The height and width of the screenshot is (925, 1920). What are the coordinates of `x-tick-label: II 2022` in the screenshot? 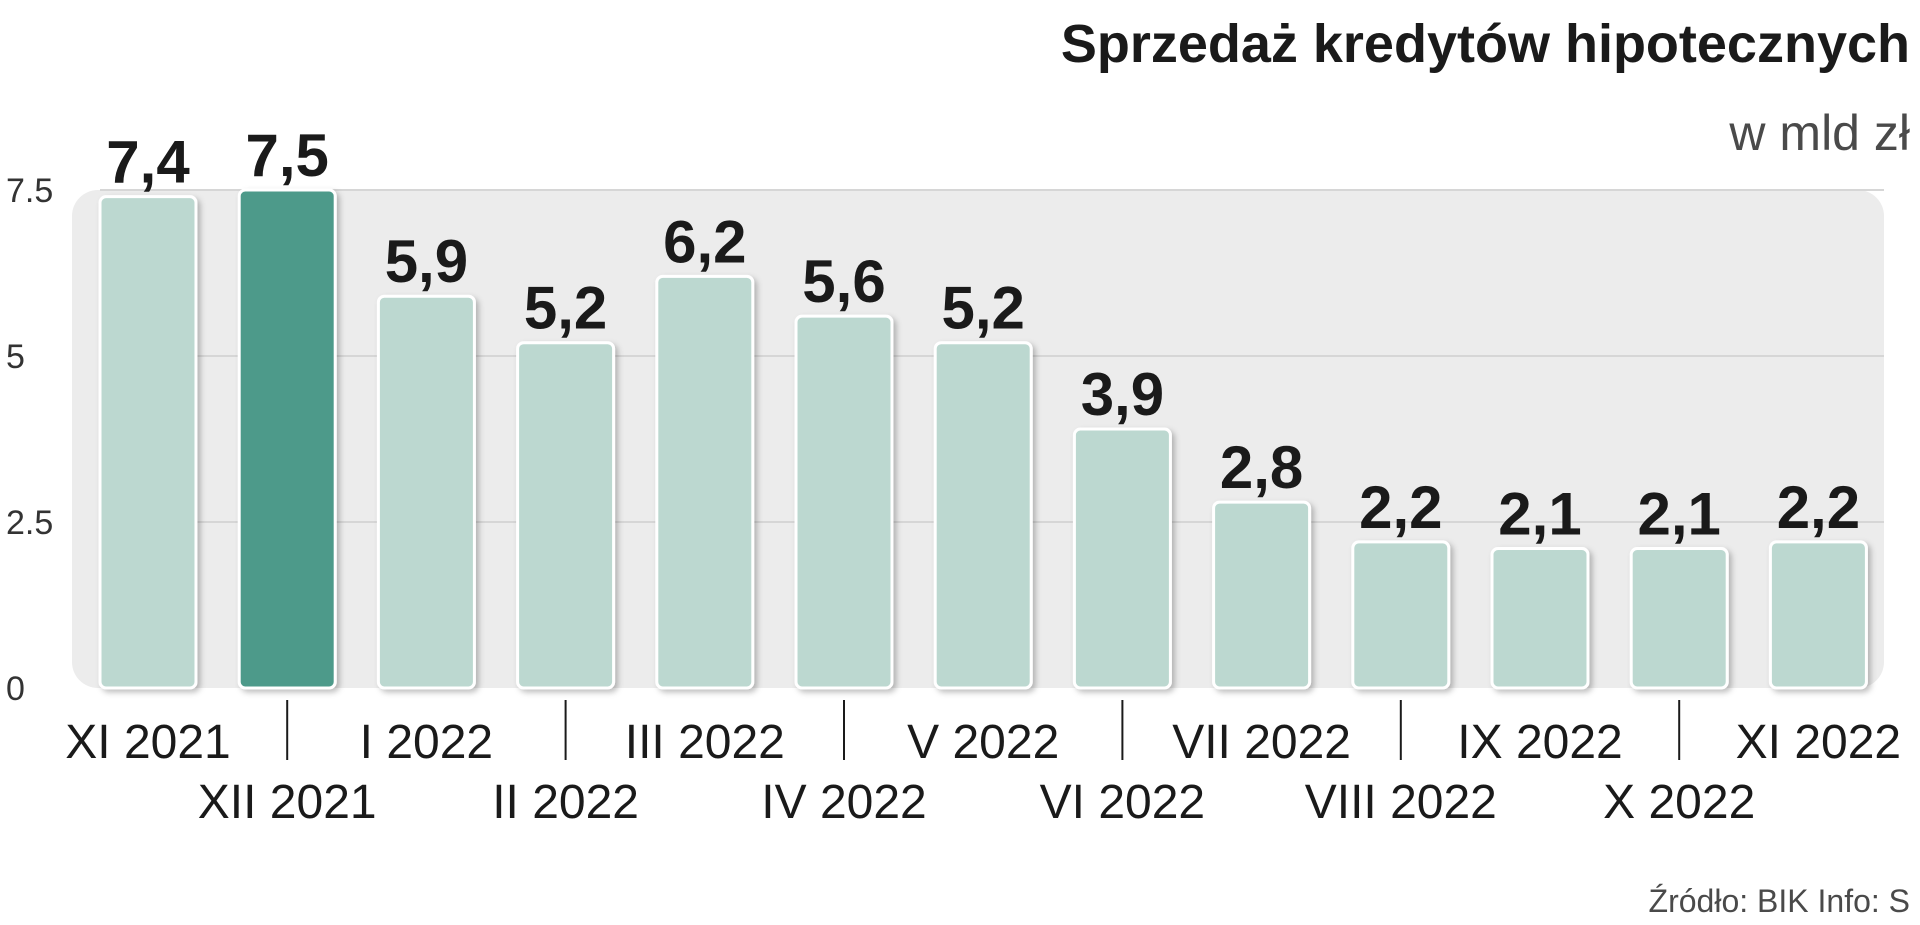 It's located at (565, 802).